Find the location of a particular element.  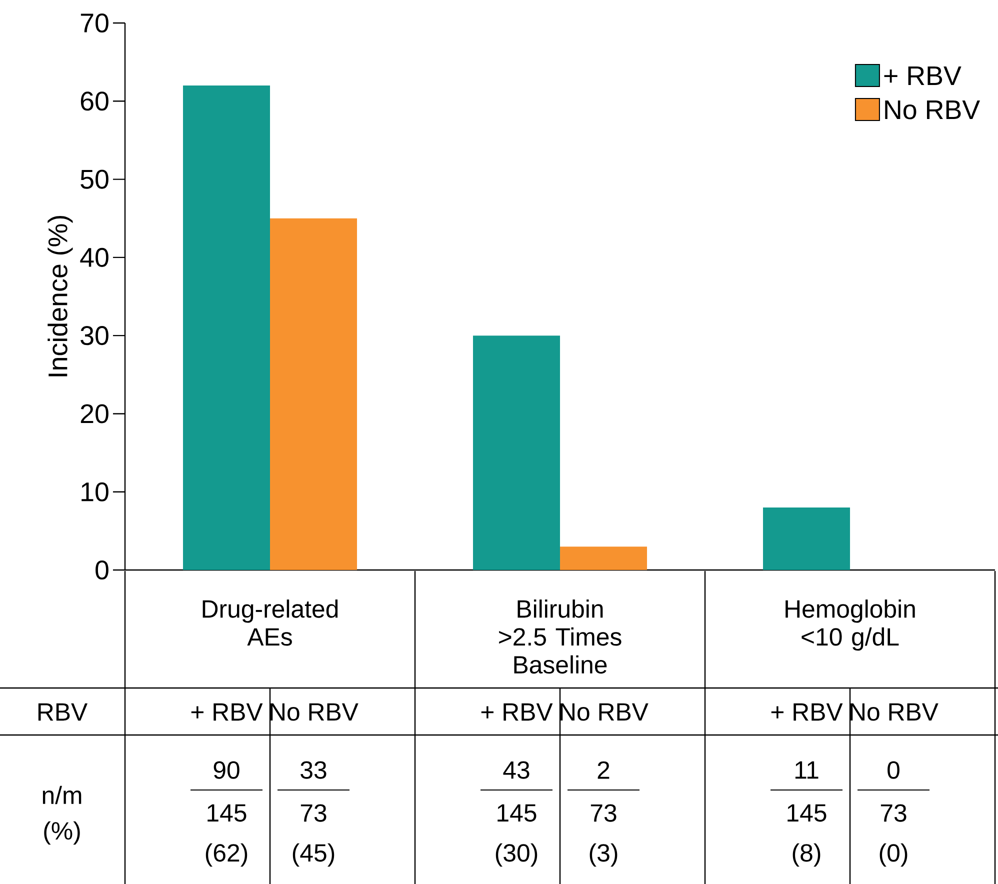

x-tick-label: Hemoglobin <10 g/dL is located at coordinates (850, 625).